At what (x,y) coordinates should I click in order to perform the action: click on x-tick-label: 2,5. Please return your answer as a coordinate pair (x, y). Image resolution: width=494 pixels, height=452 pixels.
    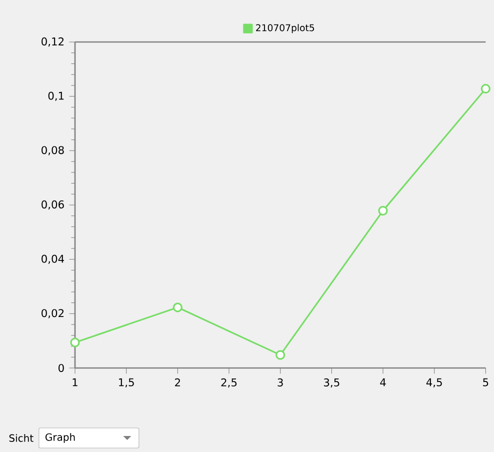
    Looking at the image, I should click on (229, 383).